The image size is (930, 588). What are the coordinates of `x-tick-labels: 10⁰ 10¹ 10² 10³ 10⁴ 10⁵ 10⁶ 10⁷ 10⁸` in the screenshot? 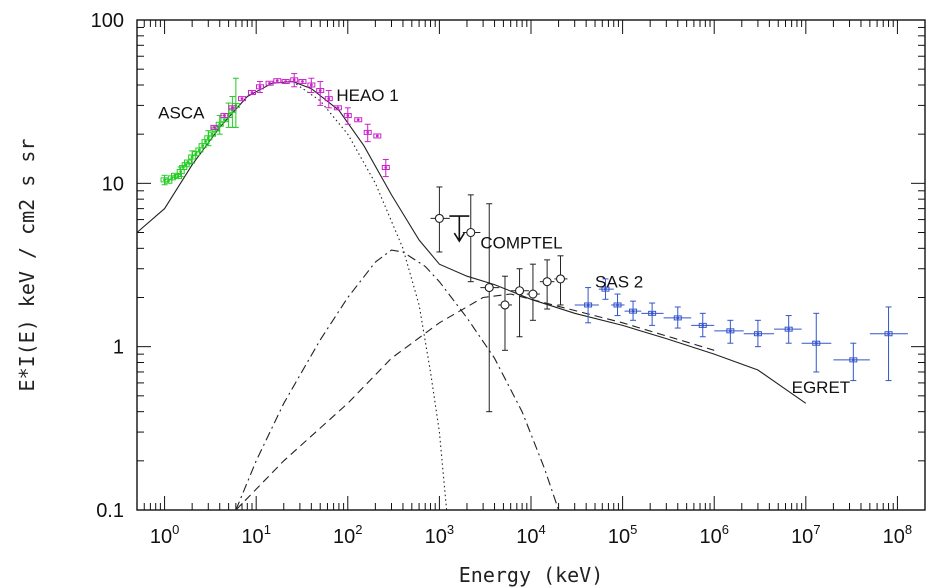 It's located at (531, 535).